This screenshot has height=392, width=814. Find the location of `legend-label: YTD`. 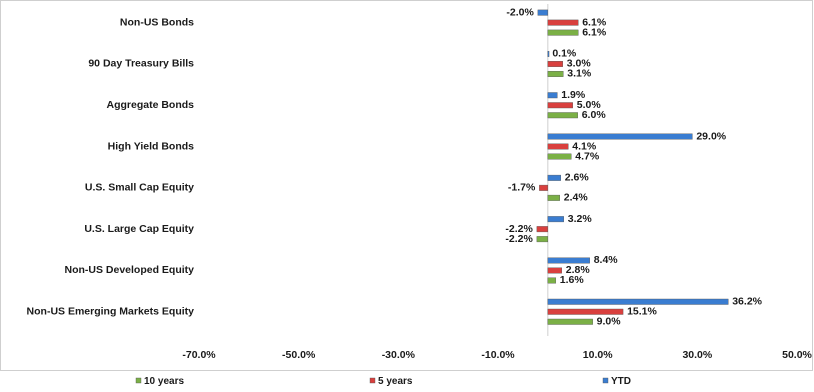

legend-label: YTD is located at coordinates (621, 381).